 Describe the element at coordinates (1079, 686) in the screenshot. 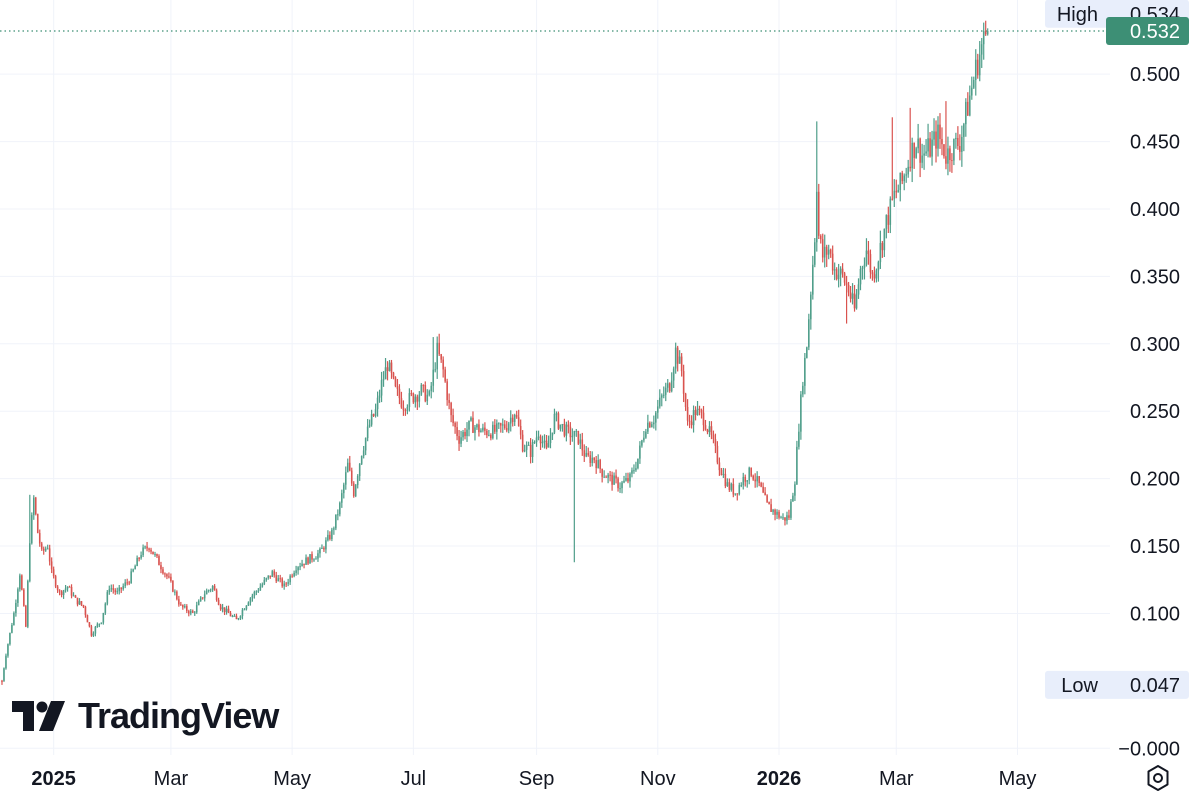

I see `low-label: Low` at that location.